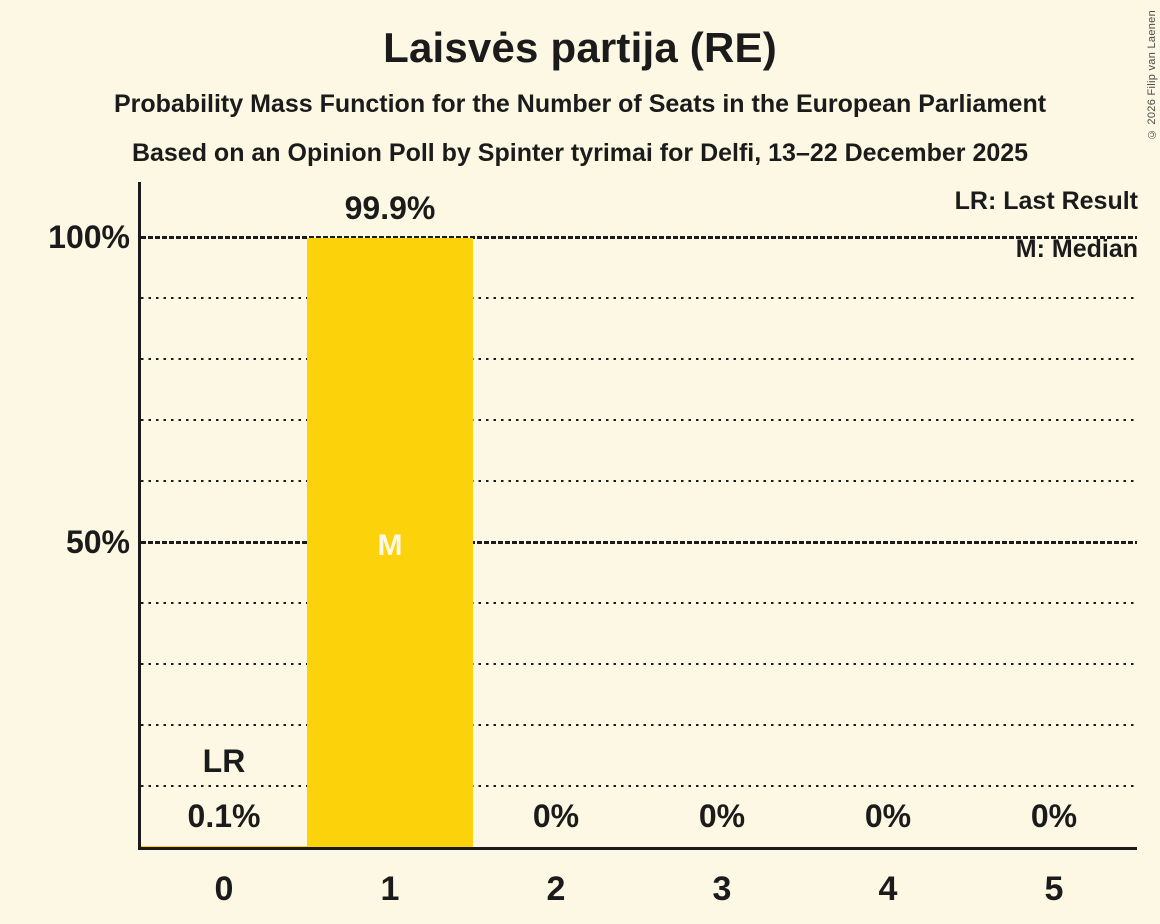  I want to click on gridline-40pct, so click(639, 603).